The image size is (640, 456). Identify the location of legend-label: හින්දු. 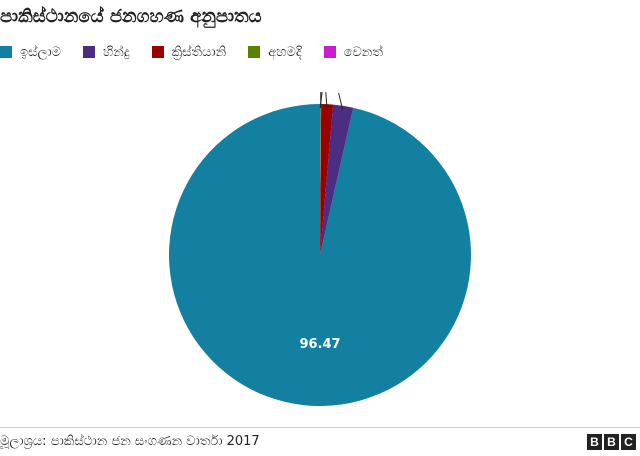
(116, 52).